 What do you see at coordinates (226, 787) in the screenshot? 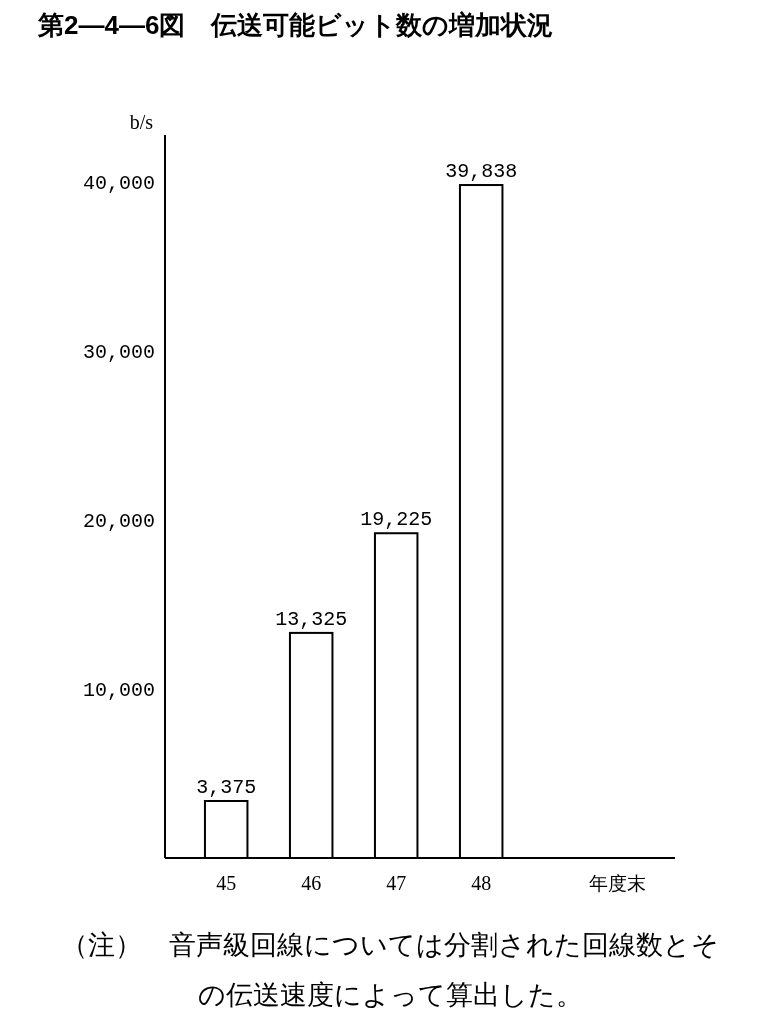
I see `data-label: 3,375` at bounding box center [226, 787].